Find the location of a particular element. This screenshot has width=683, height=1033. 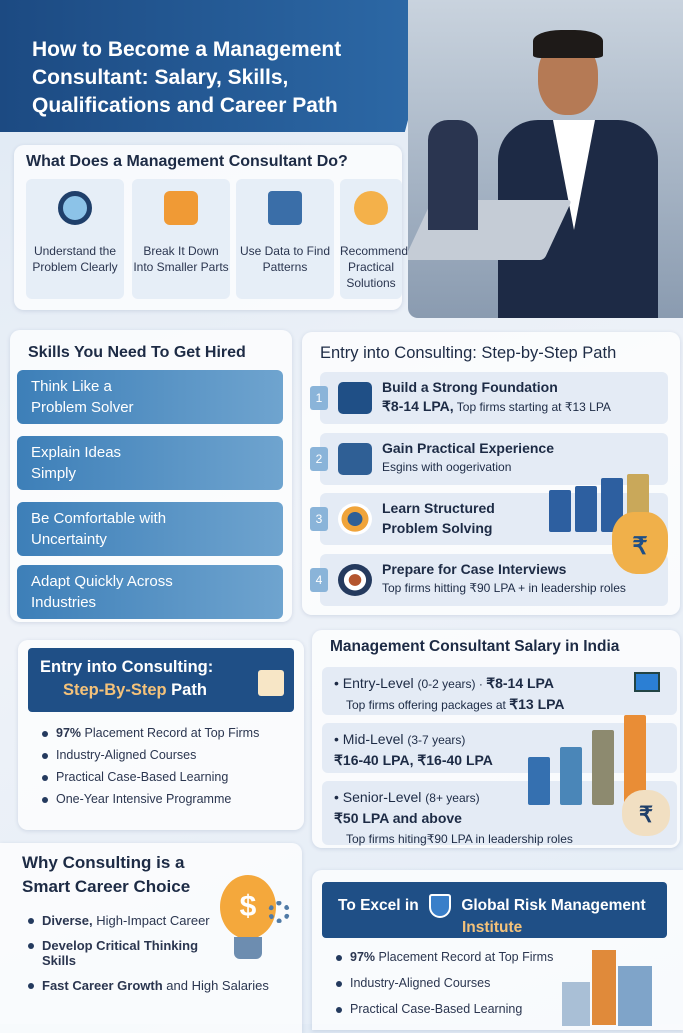

program-banner: Entry into Consulting: Step-By-Step Path is located at coordinates (161, 680).